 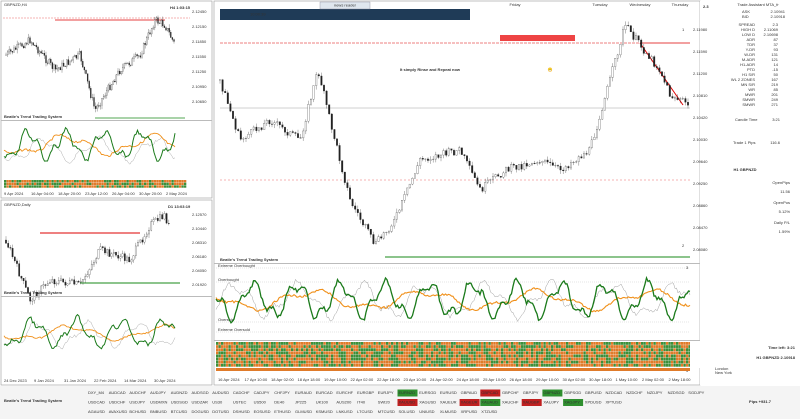 I want to click on symbol-button: NZDJPY, so click(x=655, y=392).